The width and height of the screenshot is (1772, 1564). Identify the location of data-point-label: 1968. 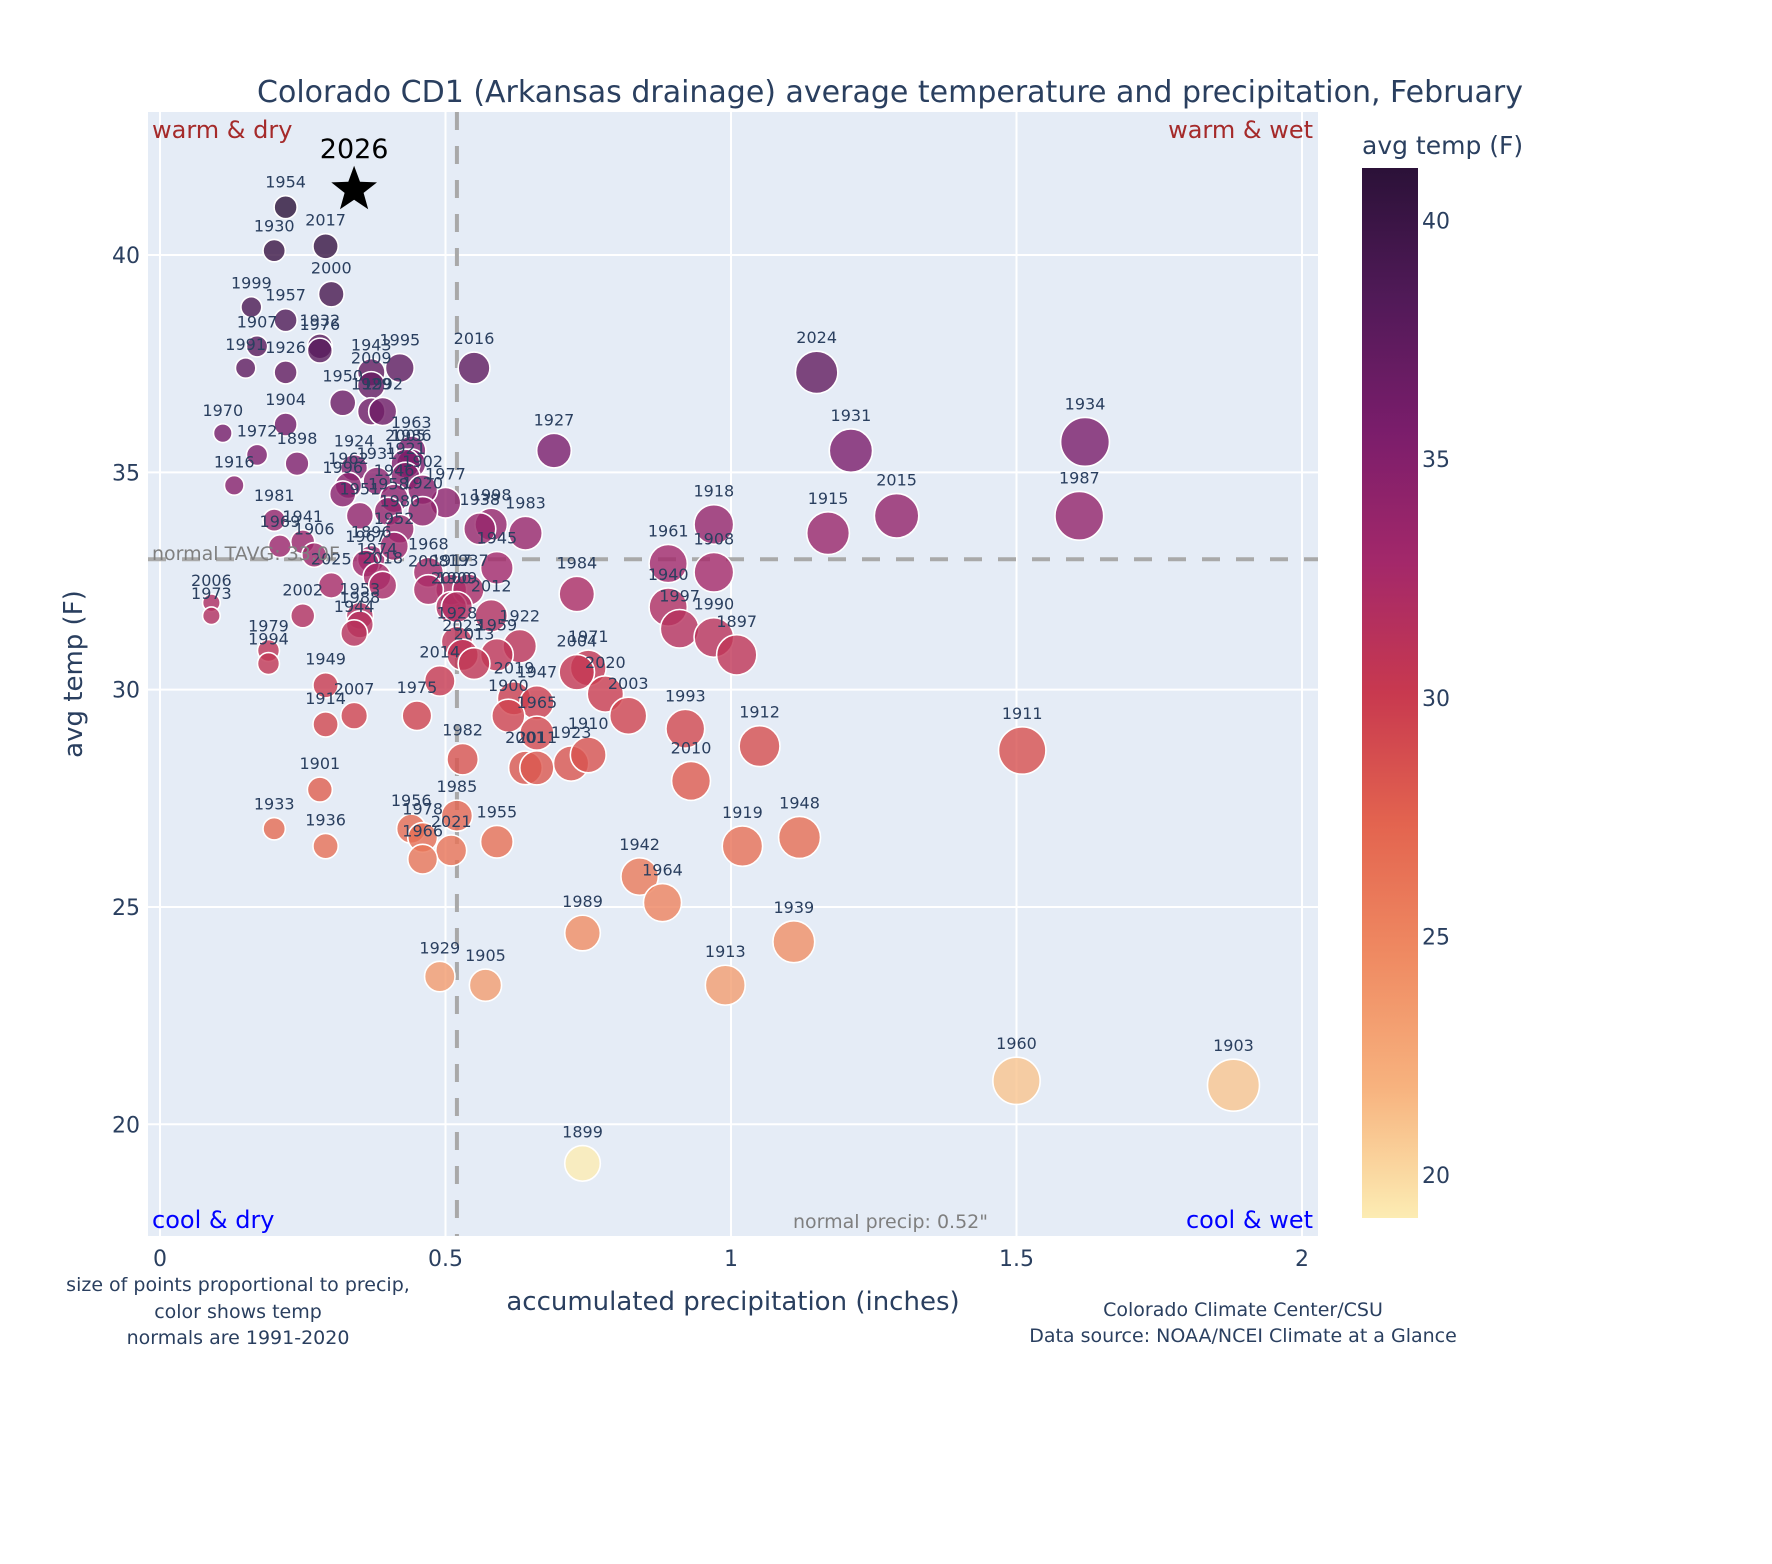
(428, 543).